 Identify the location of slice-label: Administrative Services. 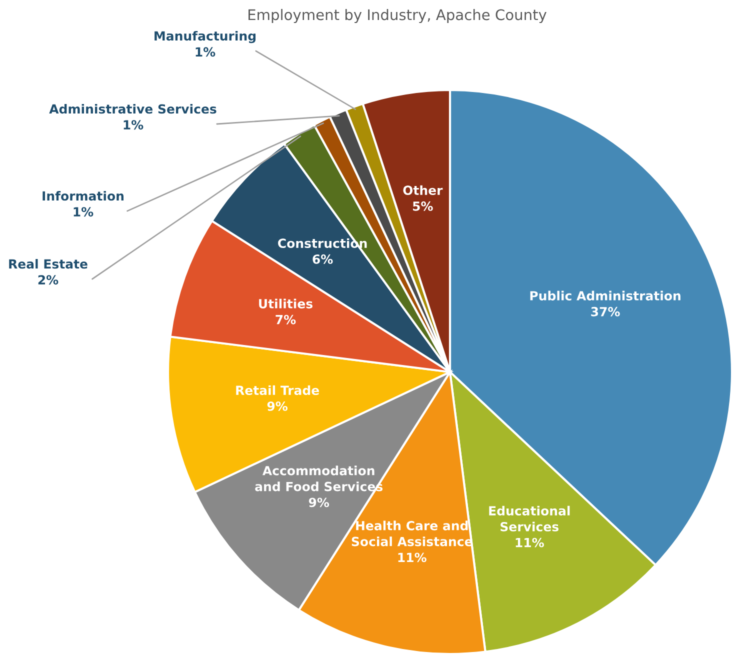
(132, 109).